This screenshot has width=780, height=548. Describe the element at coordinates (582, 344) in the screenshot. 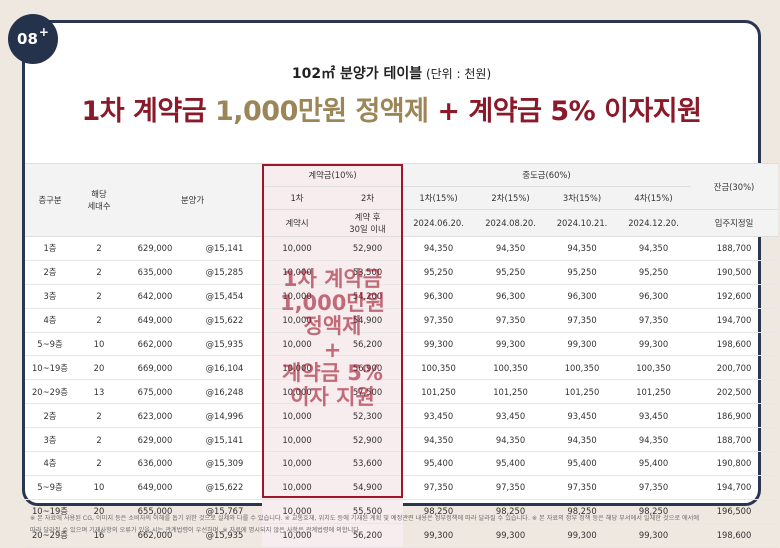

I see `interim3-cell: 99,300` at that location.